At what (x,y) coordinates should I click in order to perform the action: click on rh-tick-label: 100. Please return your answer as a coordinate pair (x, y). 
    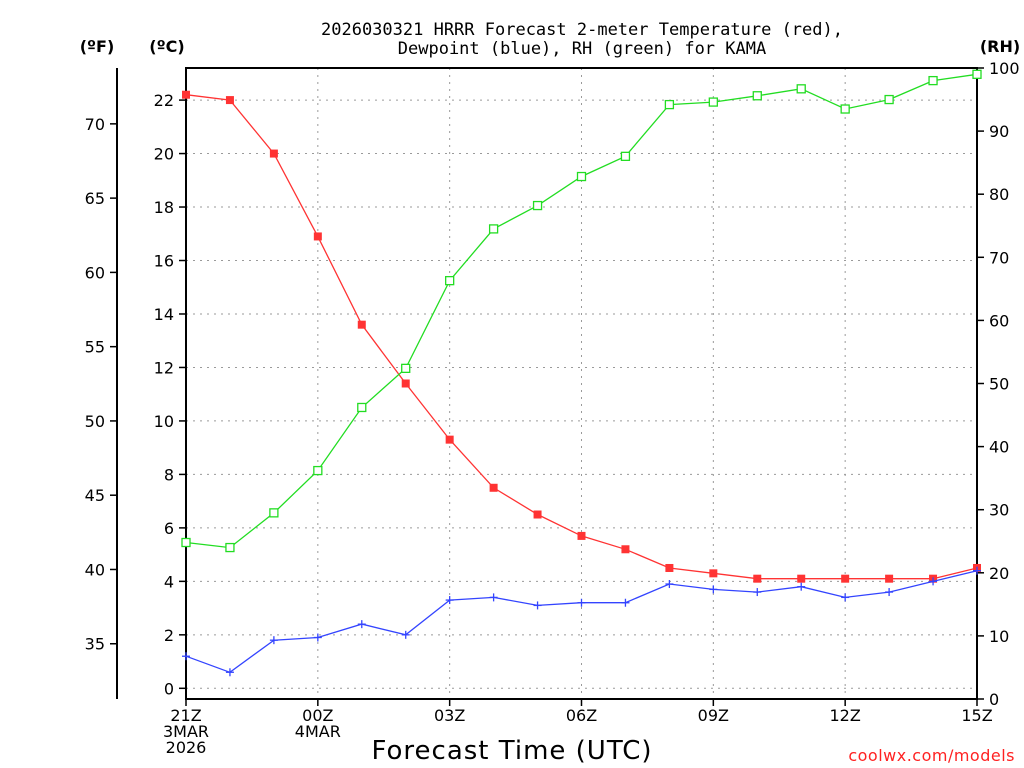
    Looking at the image, I should click on (1004, 68).